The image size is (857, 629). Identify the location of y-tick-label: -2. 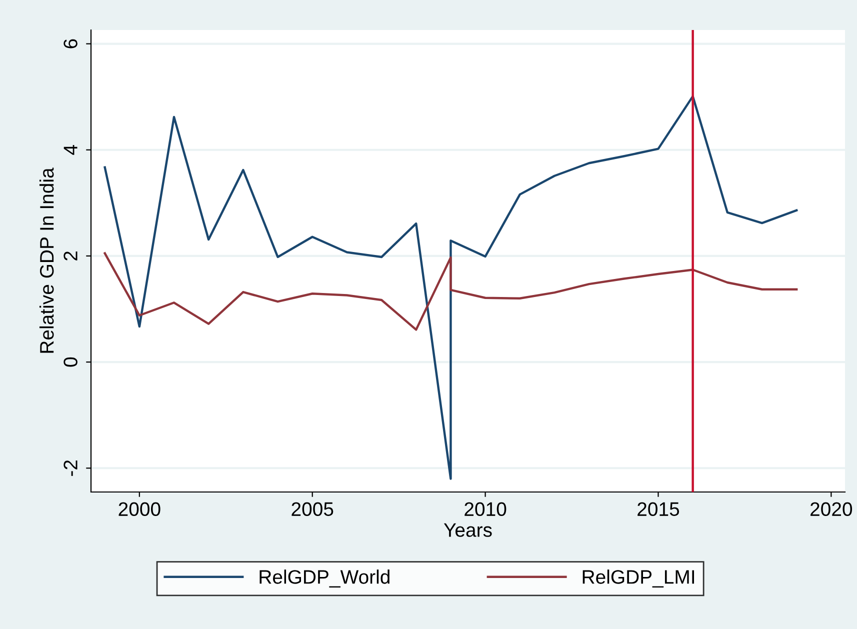
(71, 468).